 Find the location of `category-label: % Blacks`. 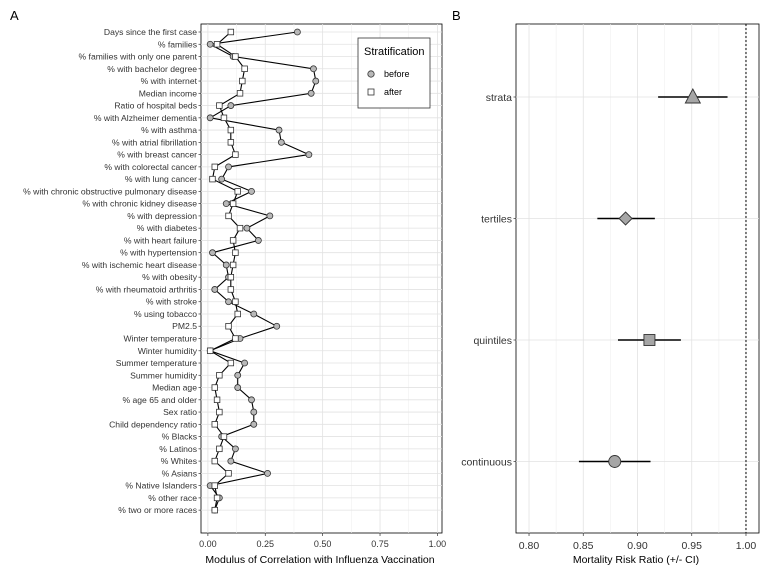

category-label: % Blacks is located at coordinates (179, 437).